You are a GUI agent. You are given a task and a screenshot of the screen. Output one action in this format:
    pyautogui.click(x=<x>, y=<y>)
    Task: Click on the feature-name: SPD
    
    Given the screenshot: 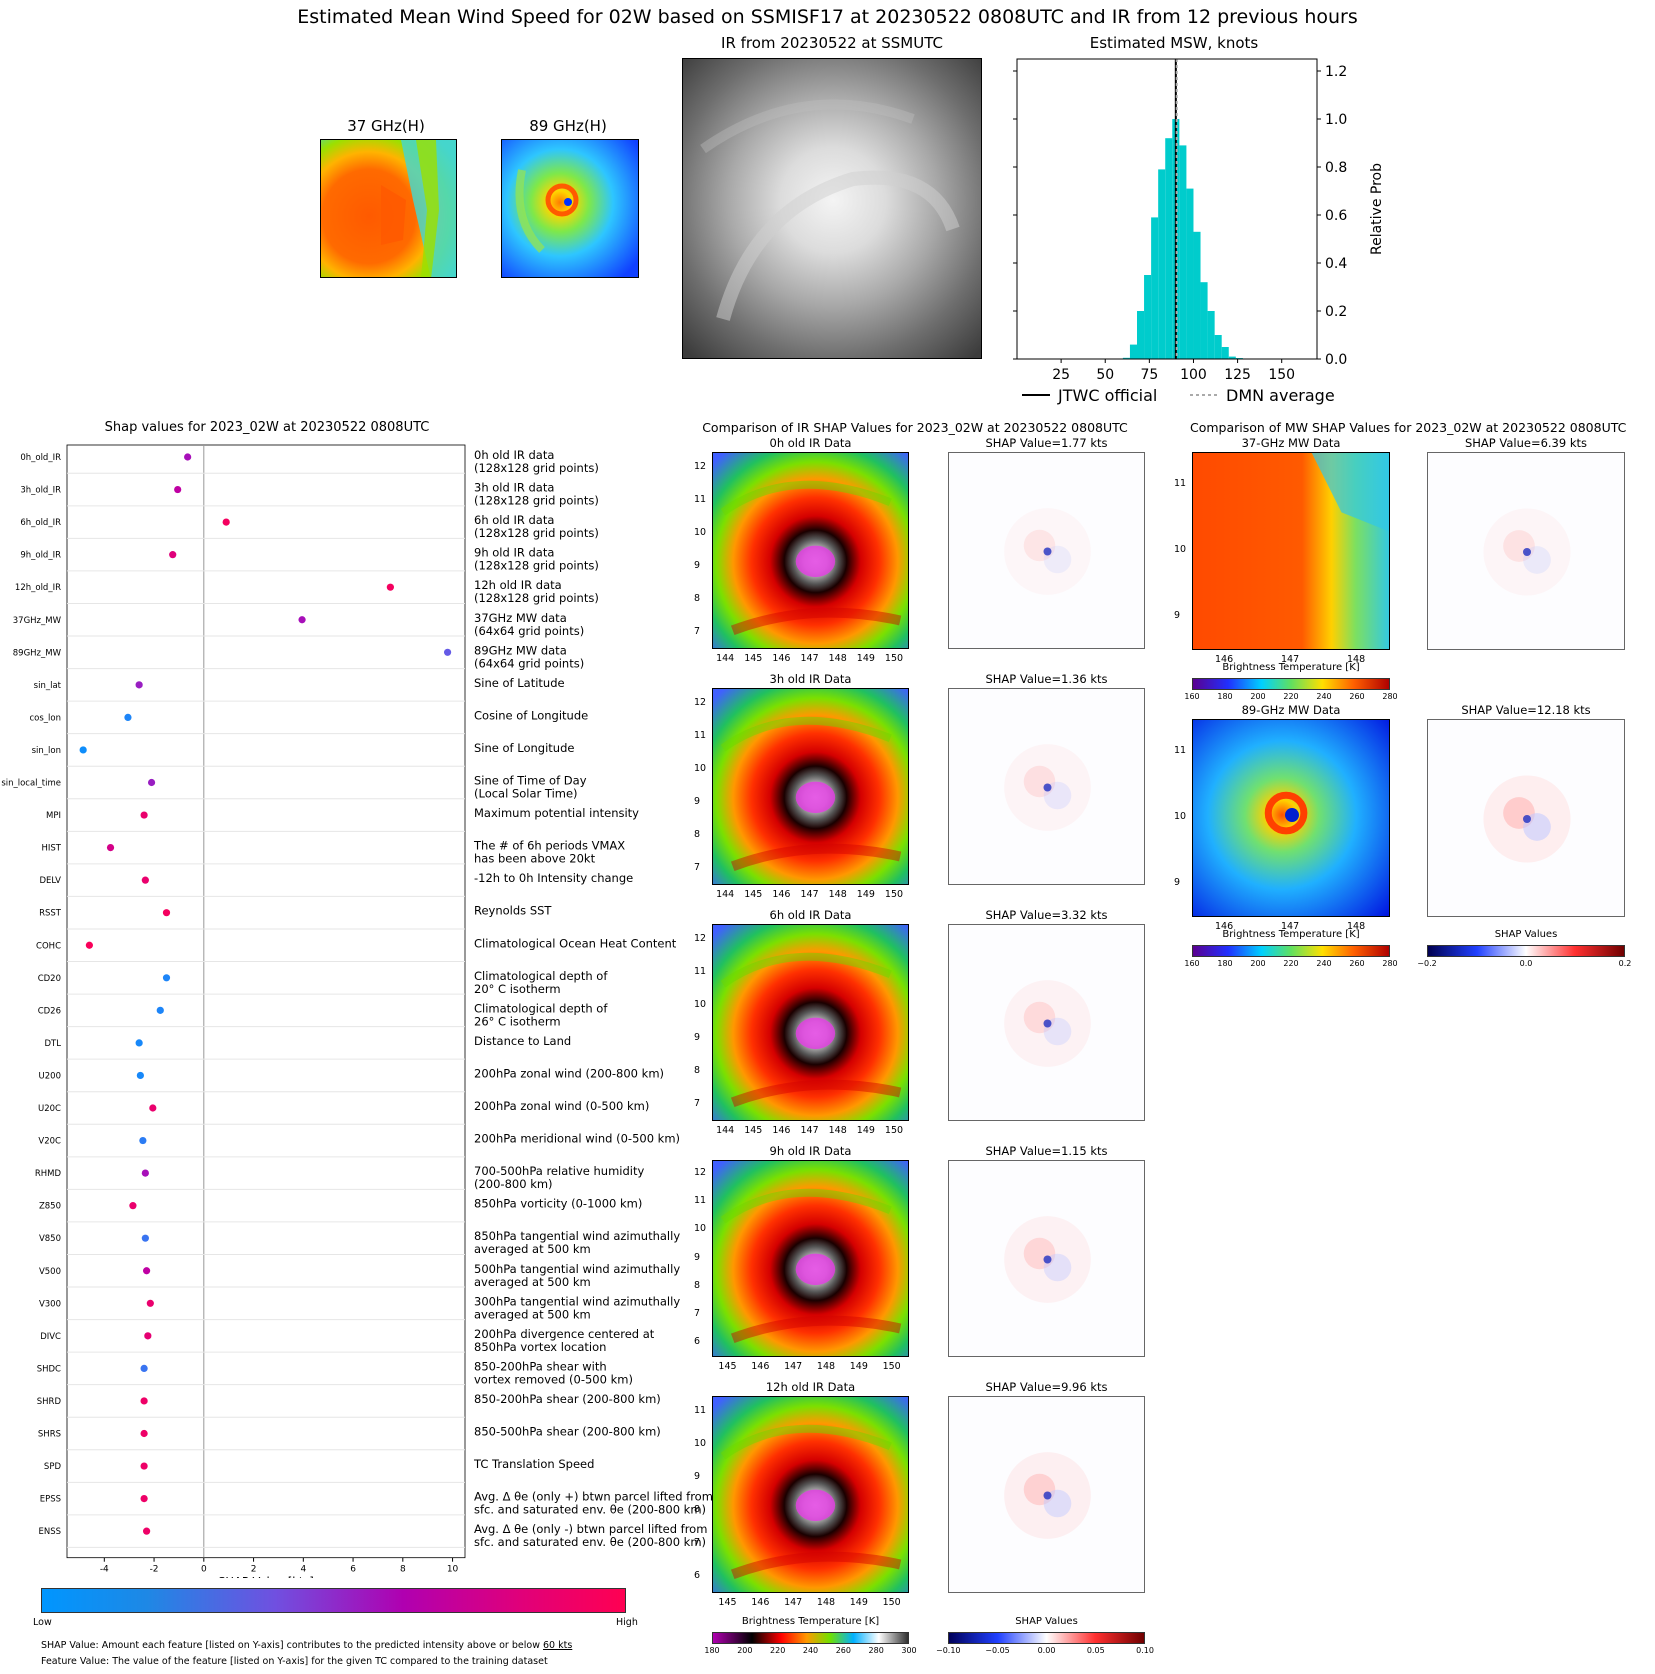 What is the action you would take?
    pyautogui.click(x=53, y=1467)
    